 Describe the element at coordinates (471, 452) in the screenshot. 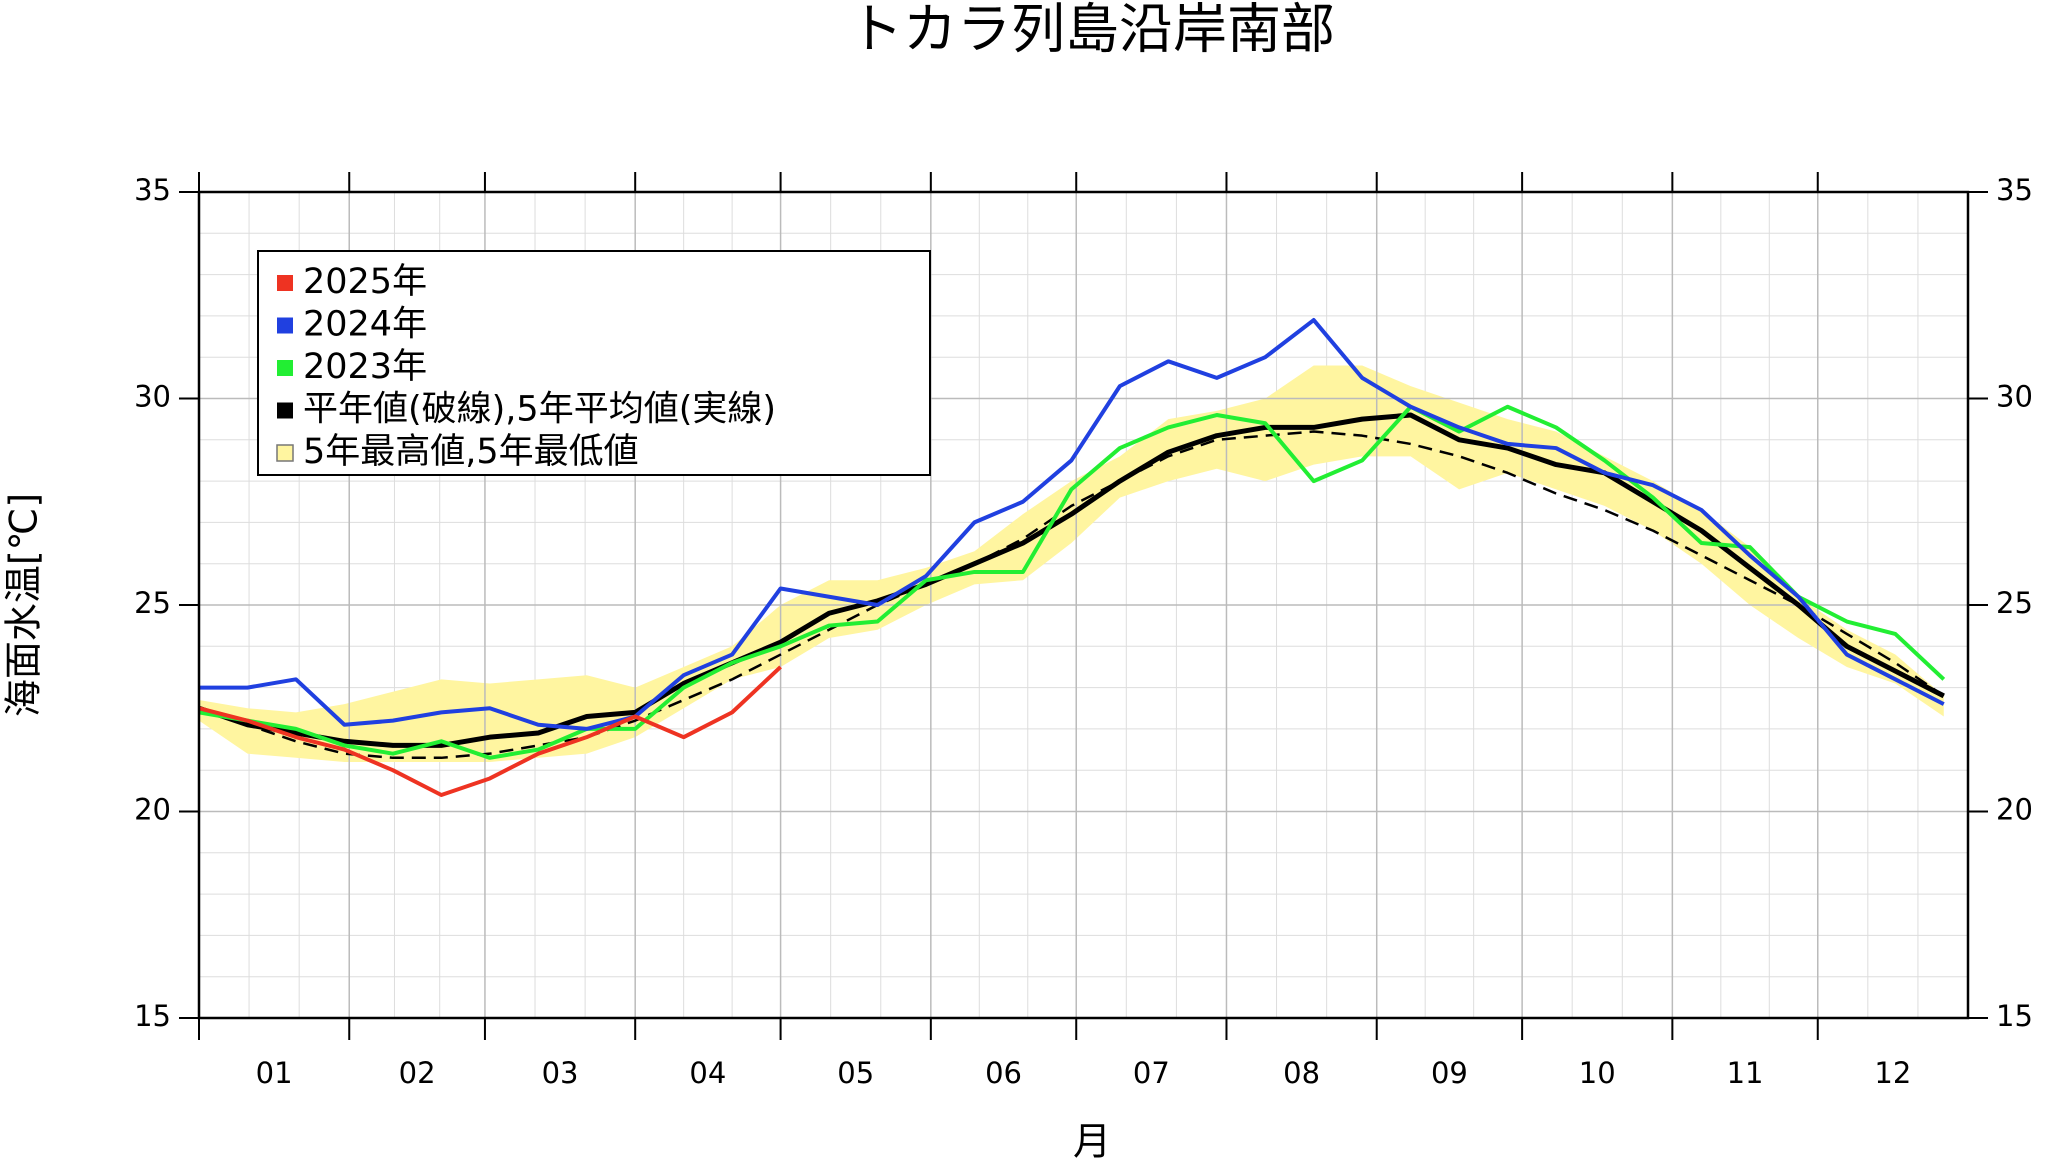

I see `legend-label: 5年最高値,5年最低値` at that location.